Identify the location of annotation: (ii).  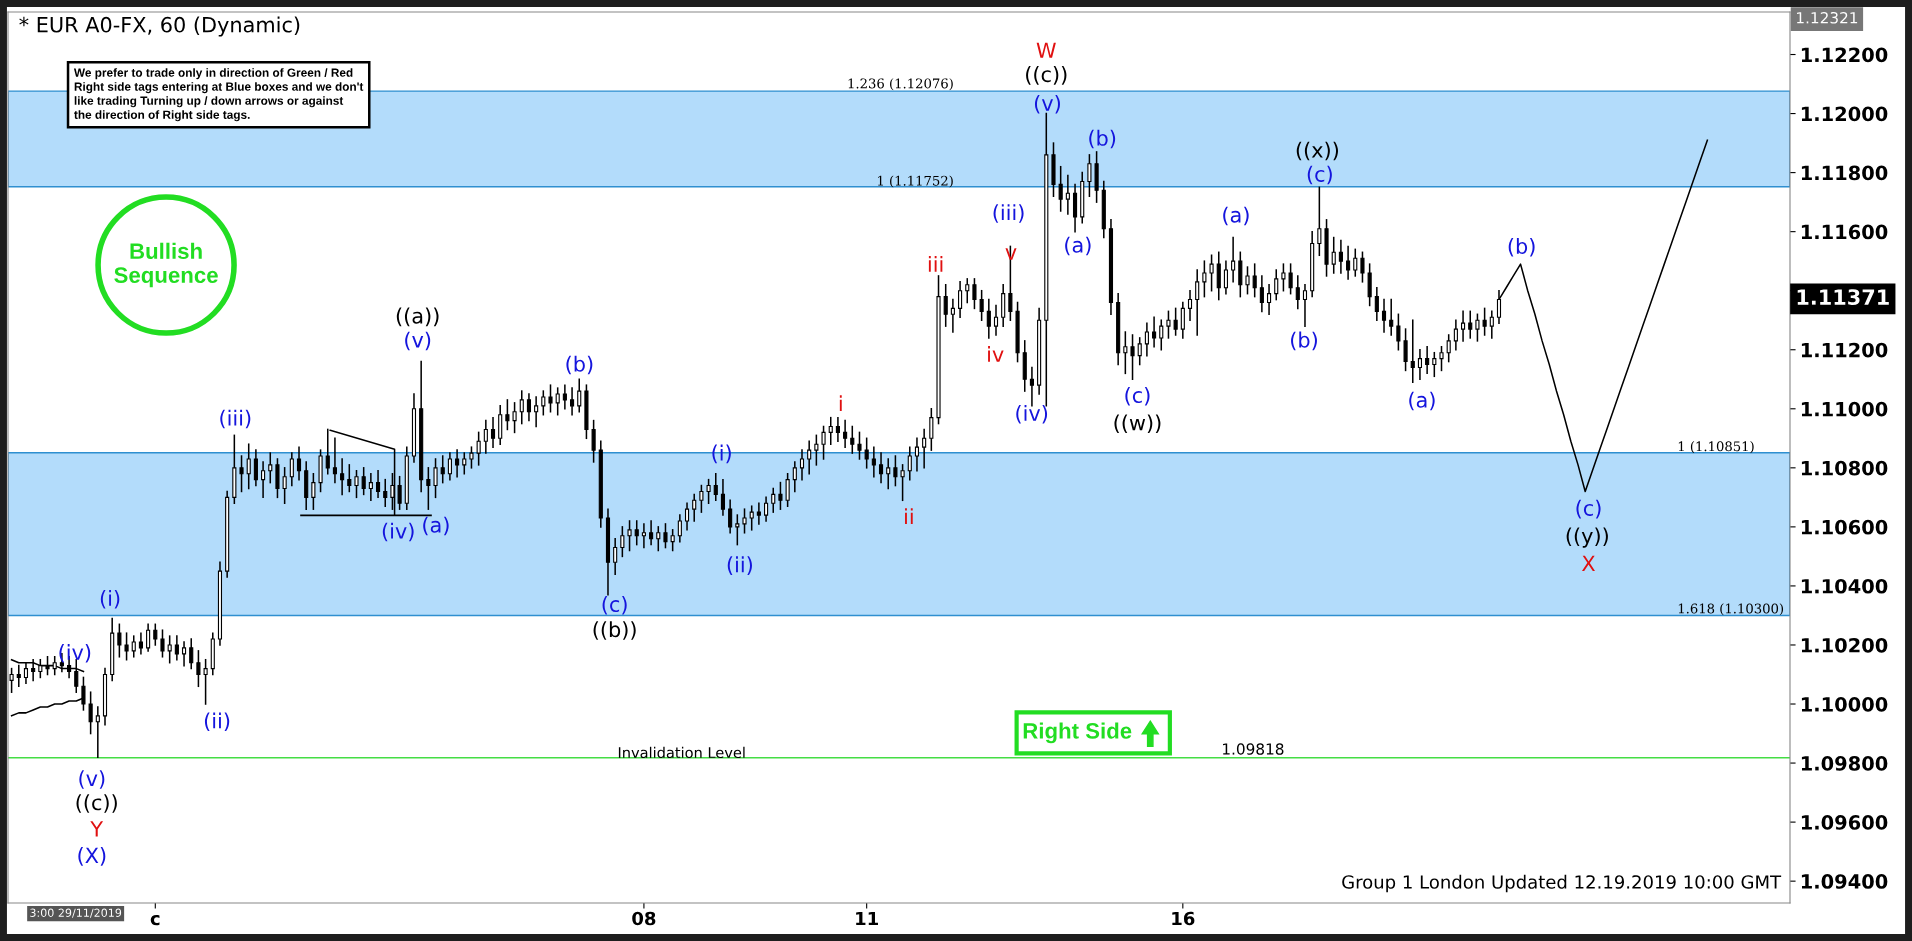
(217, 722).